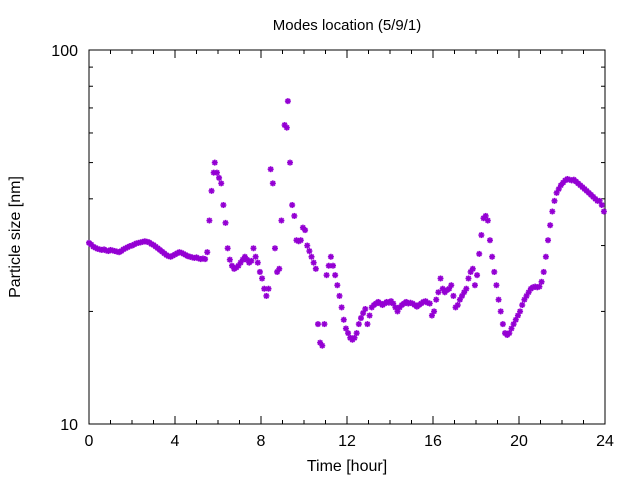 The width and height of the screenshot is (640, 480). I want to click on x-tick-label: 12, so click(347, 441).